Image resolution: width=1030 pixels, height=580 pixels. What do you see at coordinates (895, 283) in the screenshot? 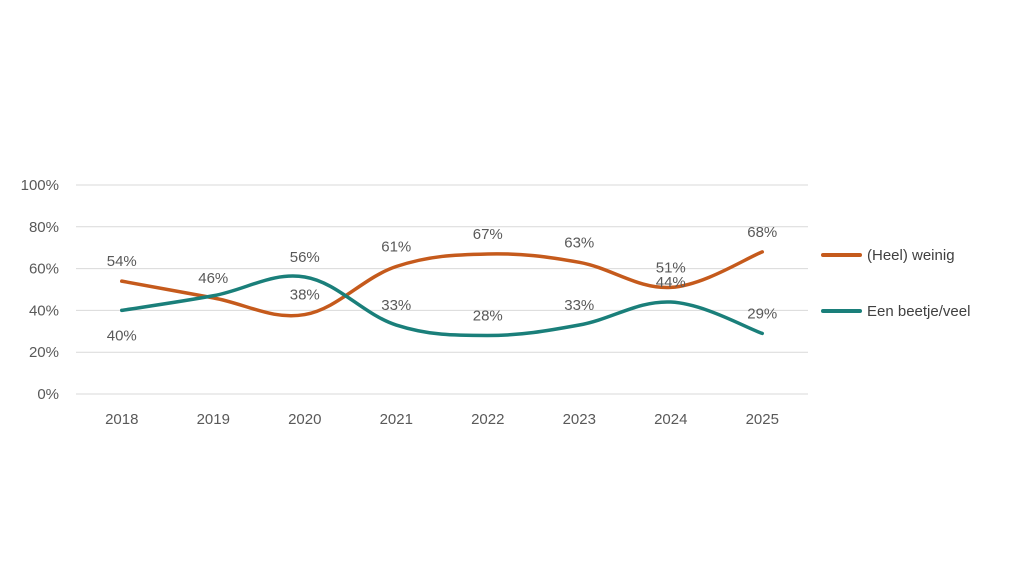
I see `legend: (Heel) weinig Een beetje/veel` at bounding box center [895, 283].